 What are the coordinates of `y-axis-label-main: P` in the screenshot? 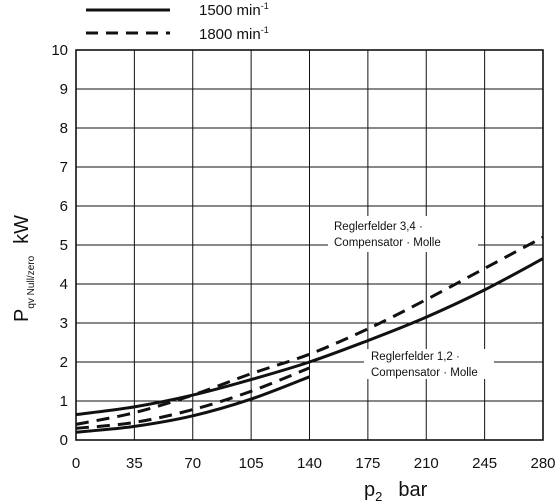 It's located at (22, 315).